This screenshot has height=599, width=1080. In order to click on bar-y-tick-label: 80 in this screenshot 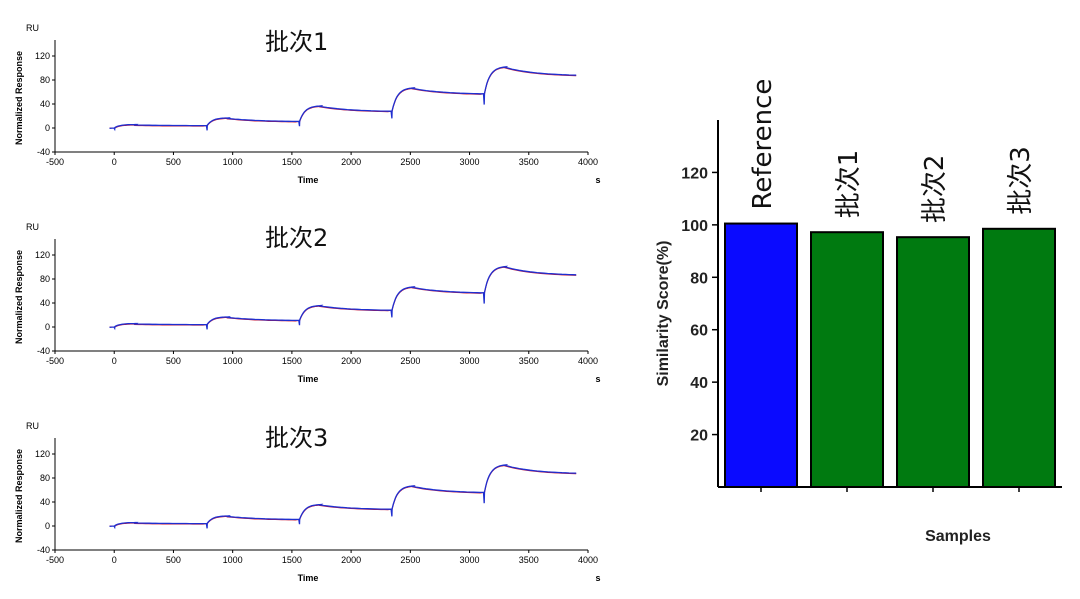, I will do `click(699, 278)`.